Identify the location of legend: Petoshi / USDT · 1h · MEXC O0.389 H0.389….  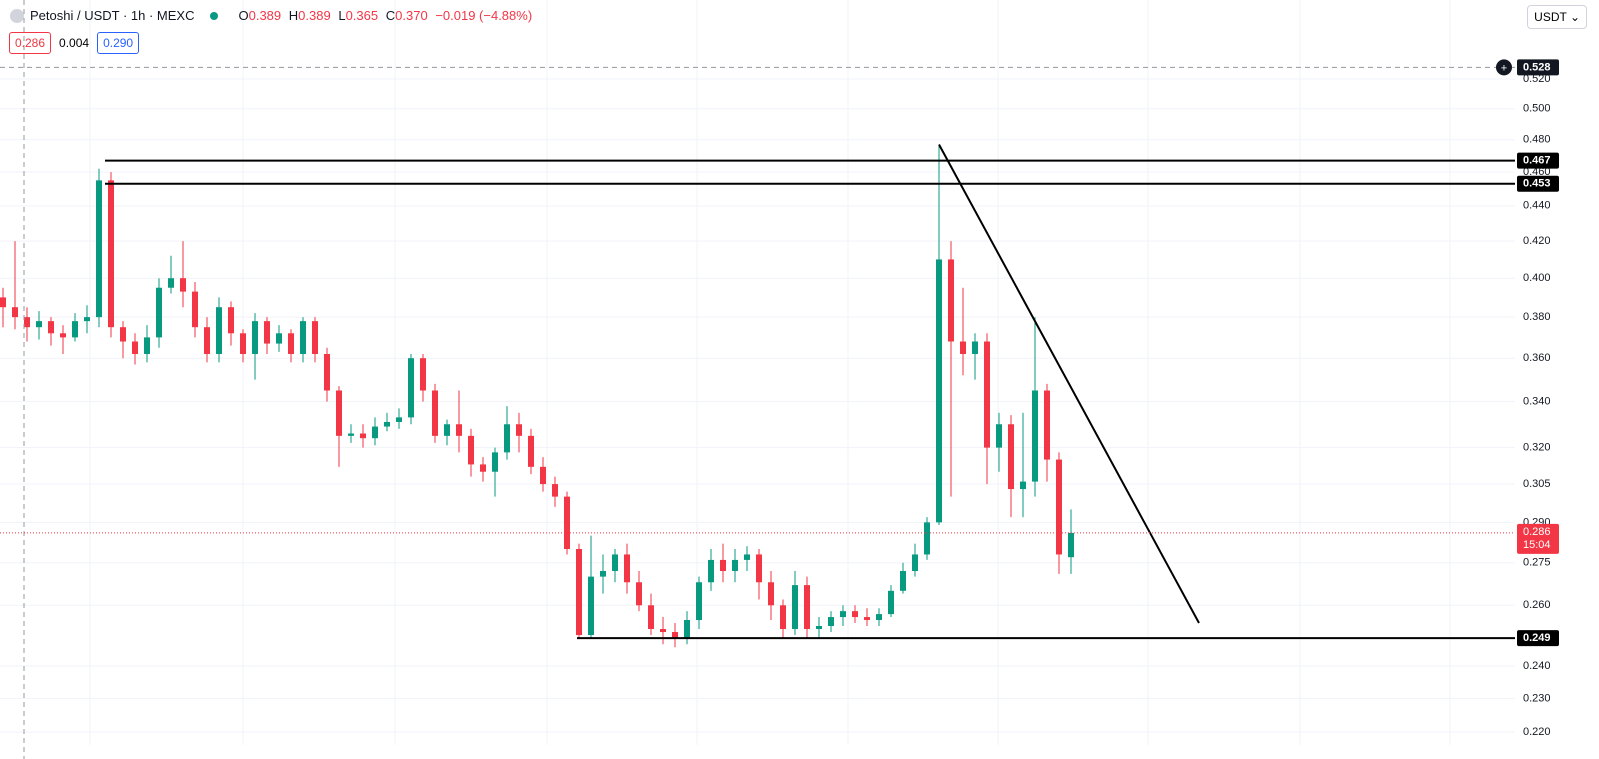
(273, 15).